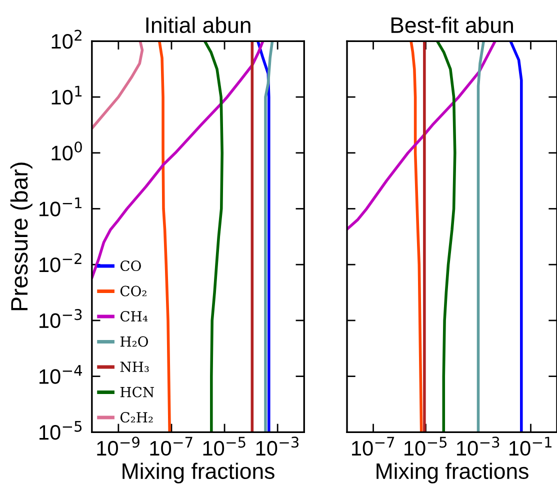 This screenshot has height=490, width=557. I want to click on y-tick-label: 10$^{−4}$, so click(61, 374).